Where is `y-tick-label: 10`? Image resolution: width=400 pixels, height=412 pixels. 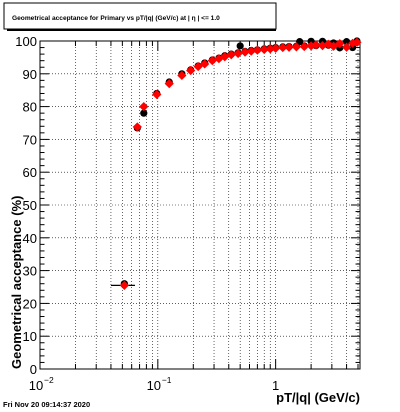 y-tick-label: 10 is located at coordinates (30, 336).